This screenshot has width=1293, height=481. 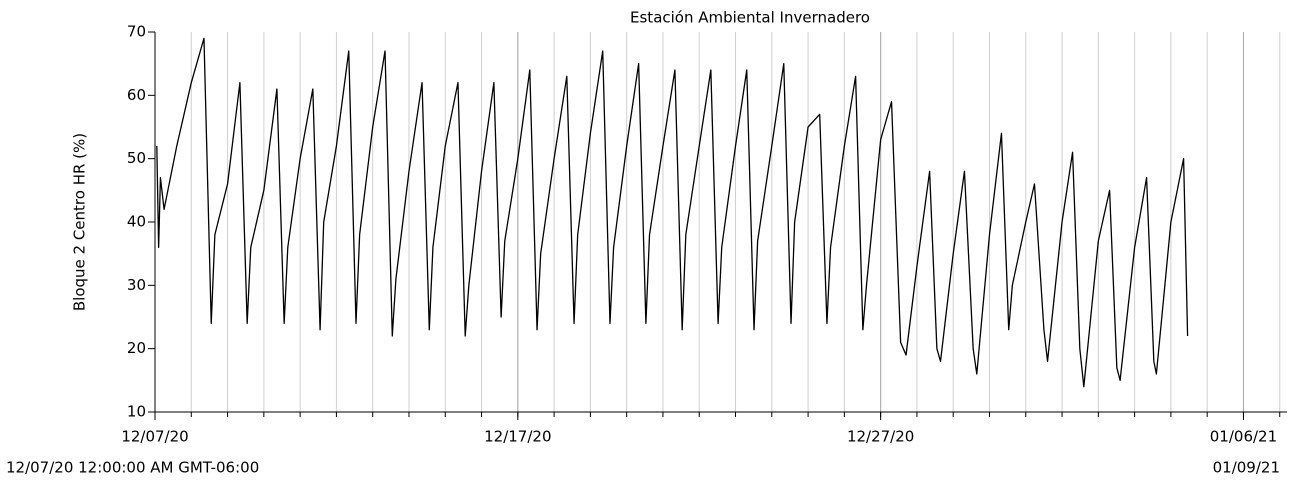 What do you see at coordinates (1246, 468) in the screenshot?
I see `range-end-label: 01/09/21` at bounding box center [1246, 468].